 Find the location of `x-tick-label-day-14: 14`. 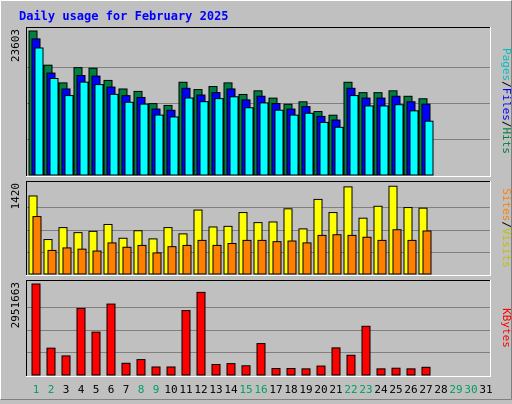

x-tick-label-day-14: 14 is located at coordinates (231, 389).